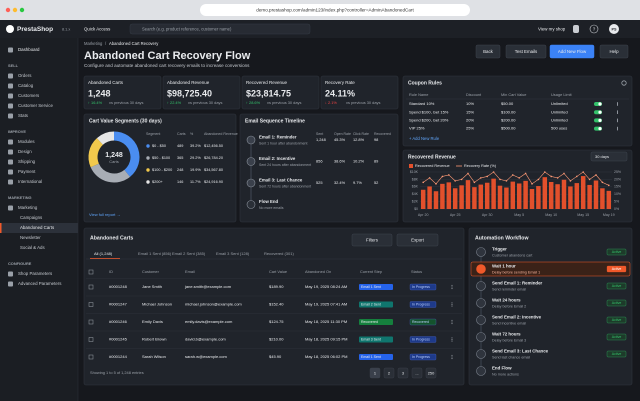 The image size is (640, 401). Describe the element at coordinates (30, 181) in the screenshot. I see `nav-item: International` at that location.